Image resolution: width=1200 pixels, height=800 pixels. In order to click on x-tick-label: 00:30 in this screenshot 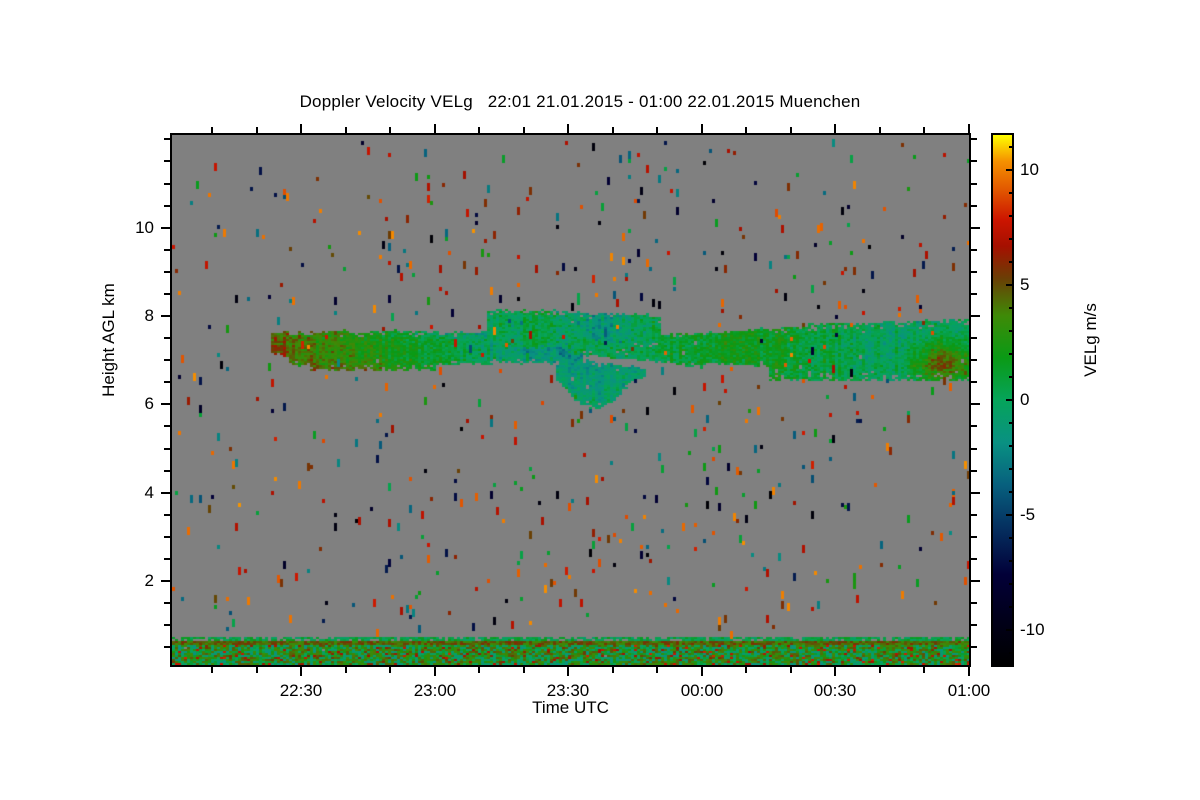, I will do `click(835, 690)`.